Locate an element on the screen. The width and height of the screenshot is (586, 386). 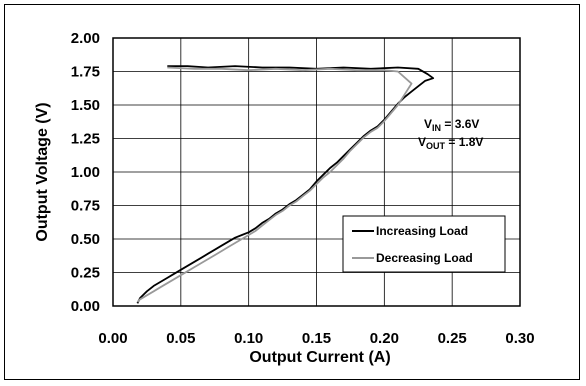
y-tick-label: 1.00 is located at coordinates (85, 172).